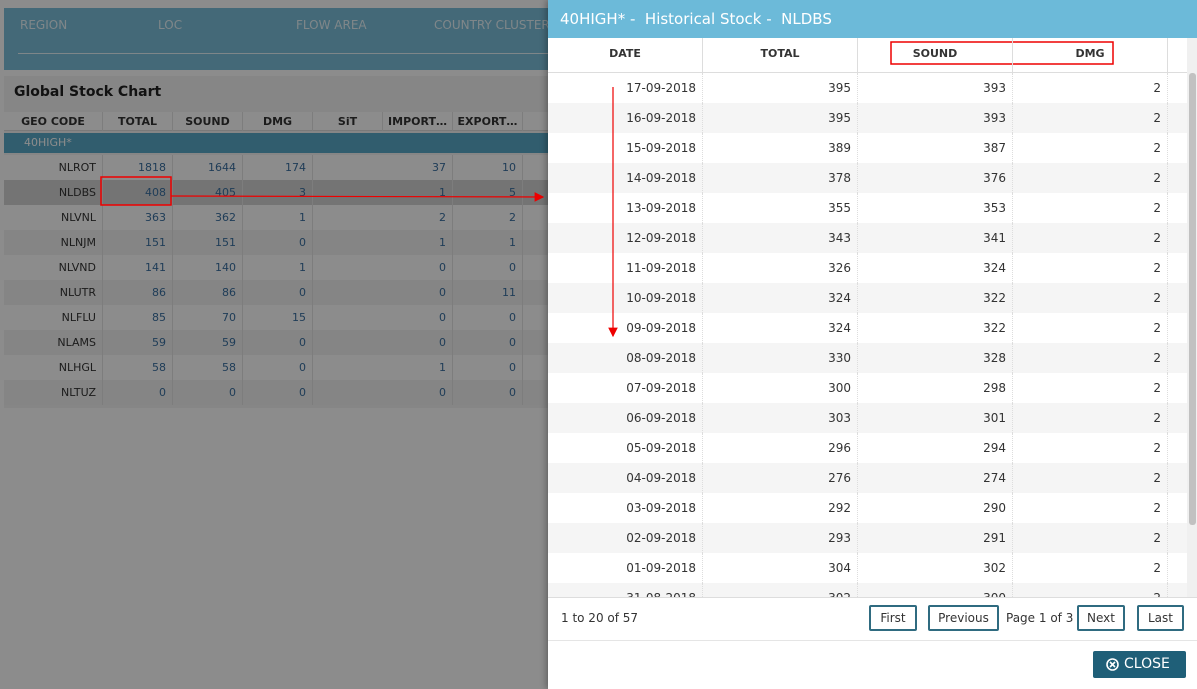  What do you see at coordinates (53, 192) in the screenshot?
I see `geo-code: NLDBS` at bounding box center [53, 192].